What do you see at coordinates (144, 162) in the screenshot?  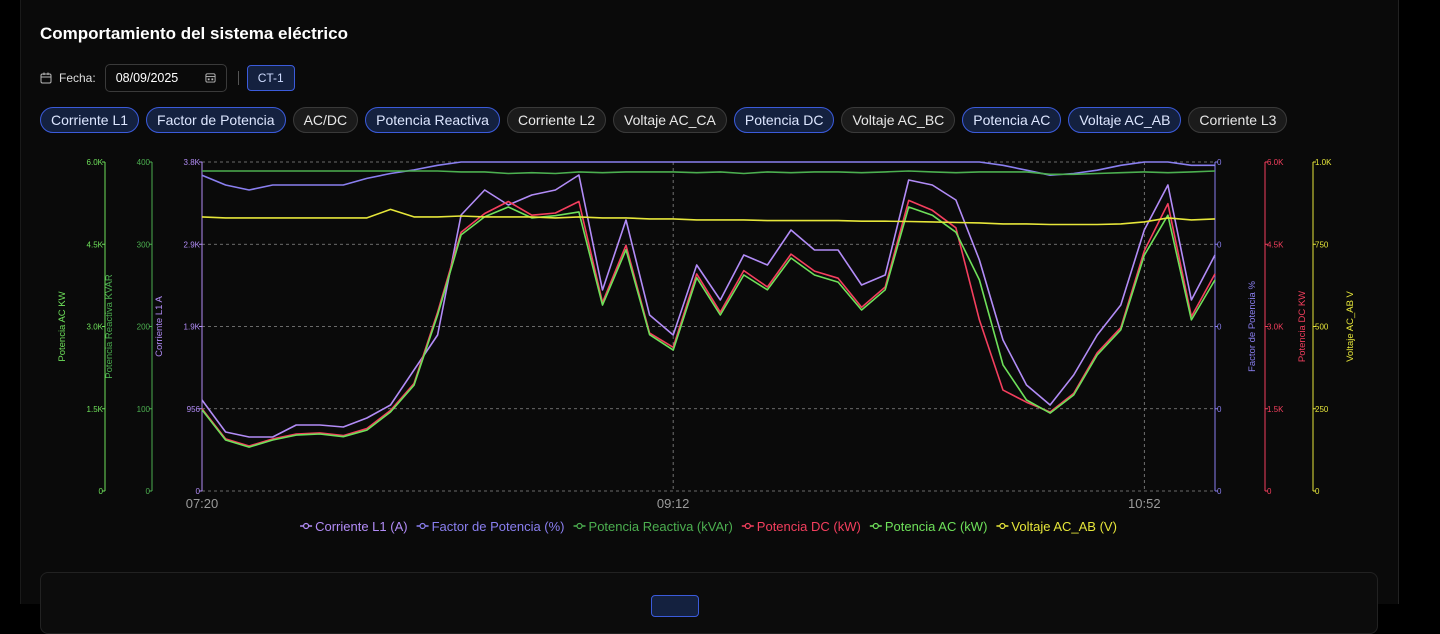 I see `y-tick-label: 400` at bounding box center [144, 162].